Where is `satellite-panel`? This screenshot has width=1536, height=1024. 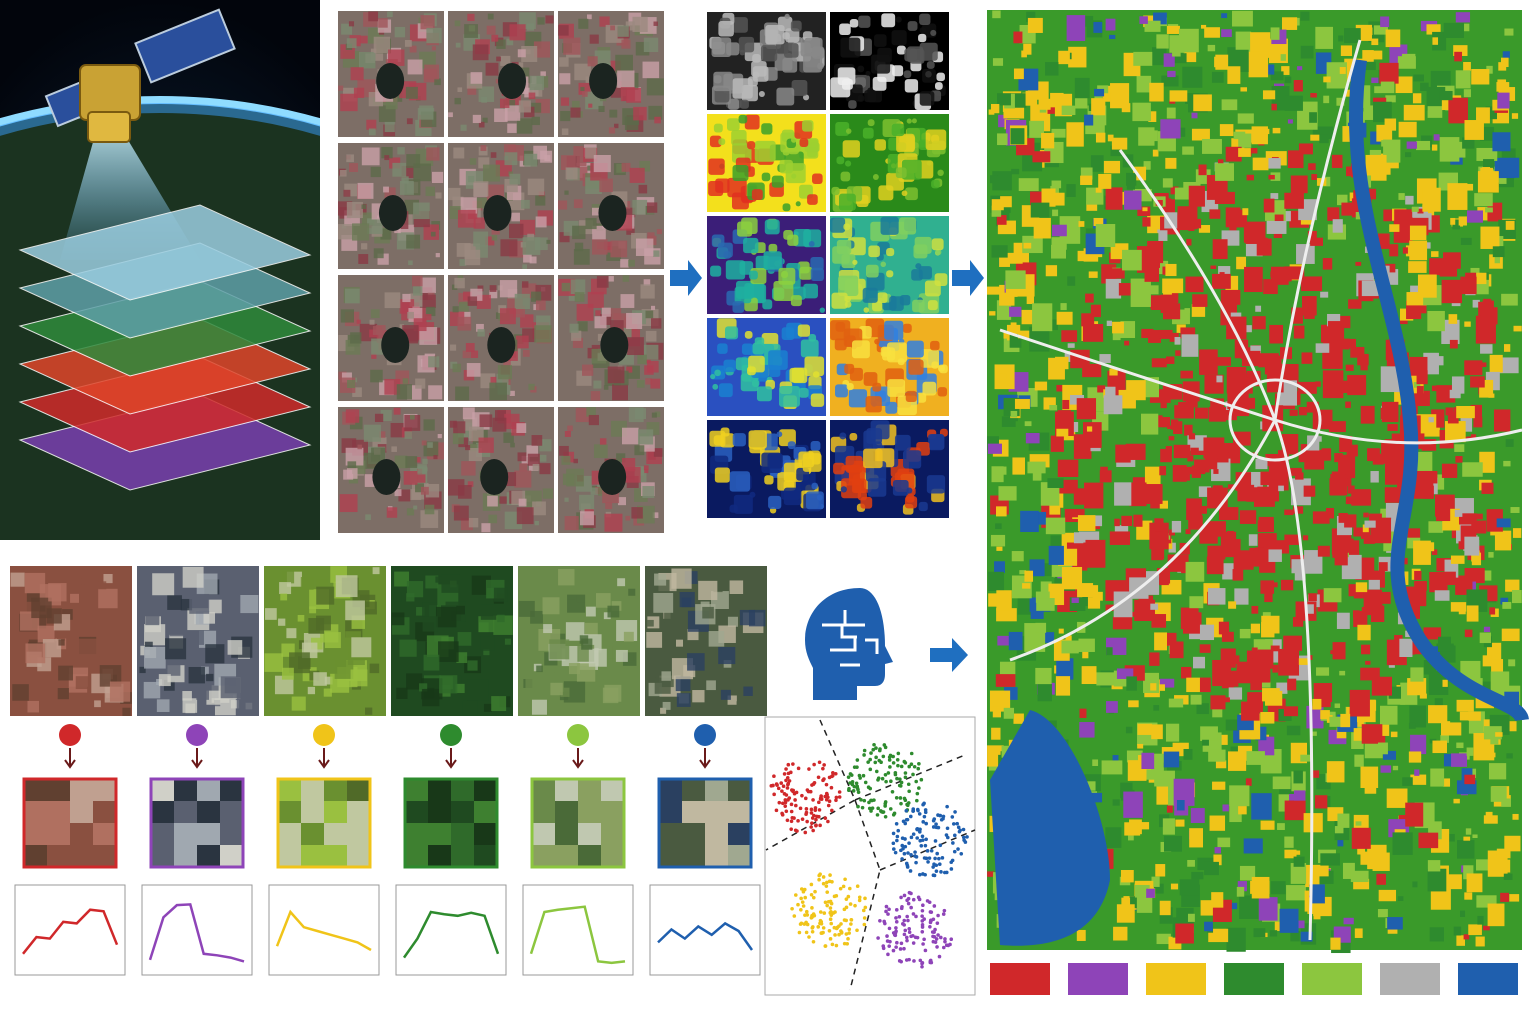
satellite-panel is located at coordinates (160, 270).